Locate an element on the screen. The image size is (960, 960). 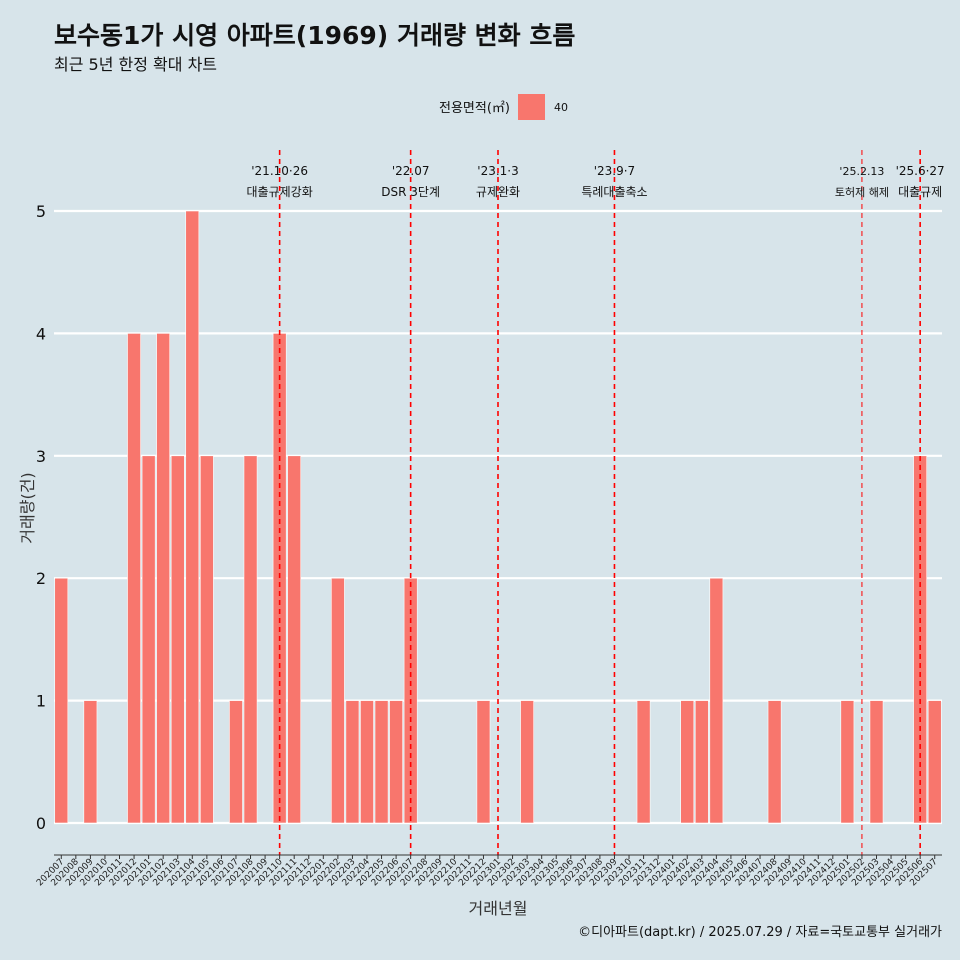
annotation-date: '23.1·3 is located at coordinates (497, 171).